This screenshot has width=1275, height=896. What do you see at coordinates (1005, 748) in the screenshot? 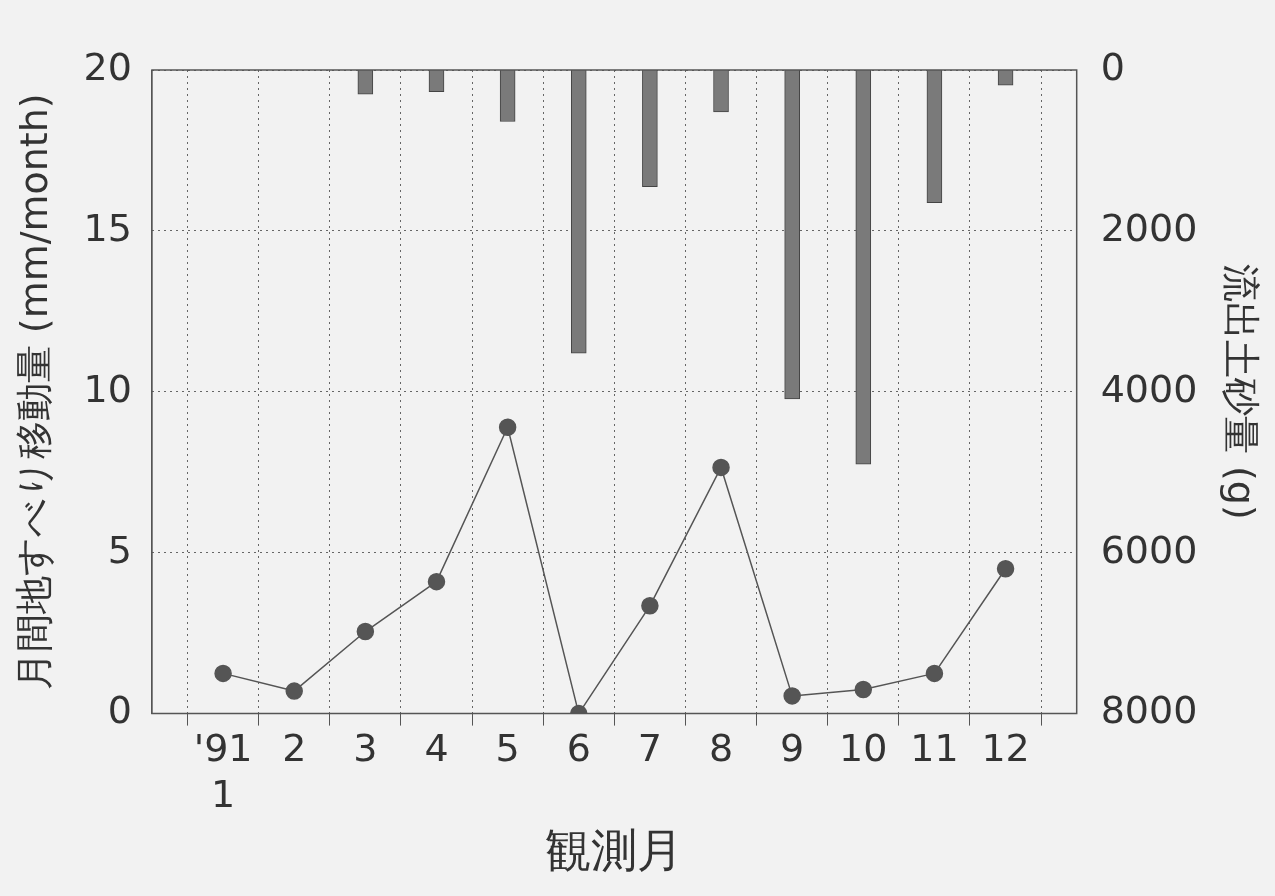
I see `x-tick-label: 12` at bounding box center [1005, 748].